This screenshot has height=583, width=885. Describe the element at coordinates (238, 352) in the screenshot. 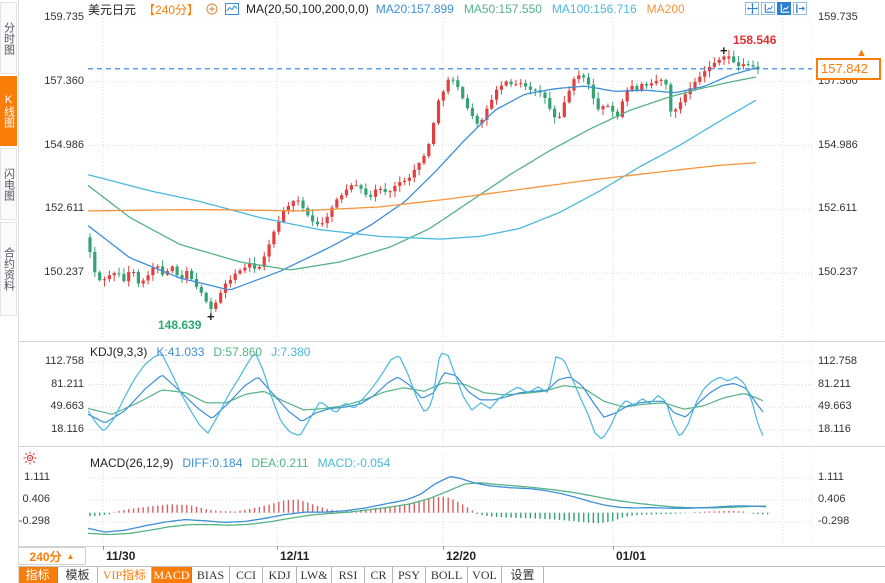

I see `kdj-d-value: D:57.860` at that location.